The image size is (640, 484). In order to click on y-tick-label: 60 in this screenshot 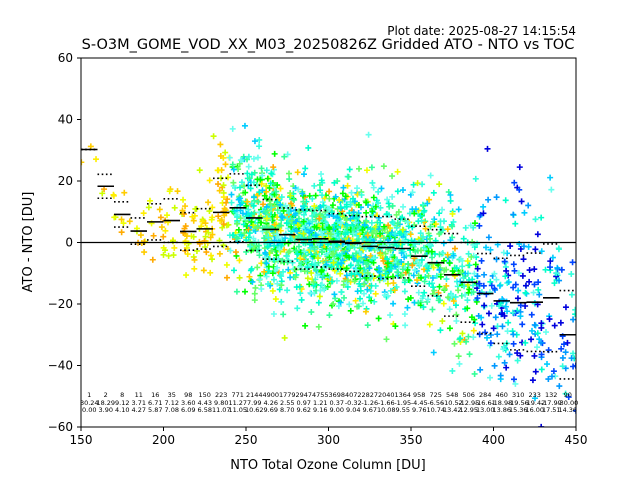, I will do `click(65, 58)`.